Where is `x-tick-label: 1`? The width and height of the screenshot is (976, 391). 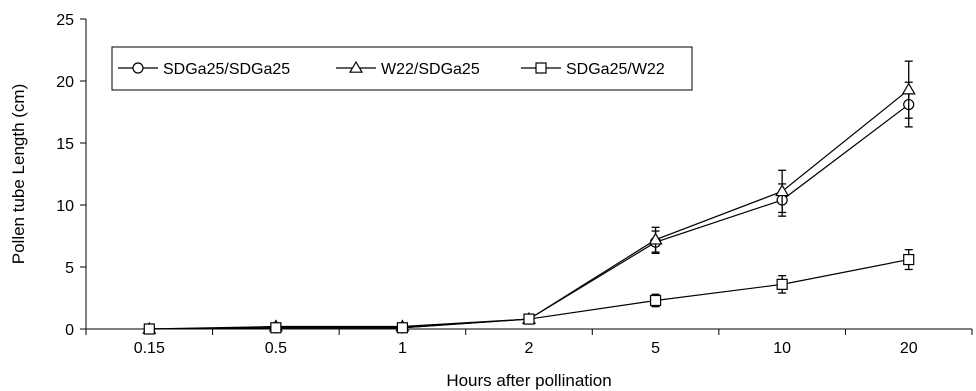
x-tick-label: 1 is located at coordinates (402, 348).